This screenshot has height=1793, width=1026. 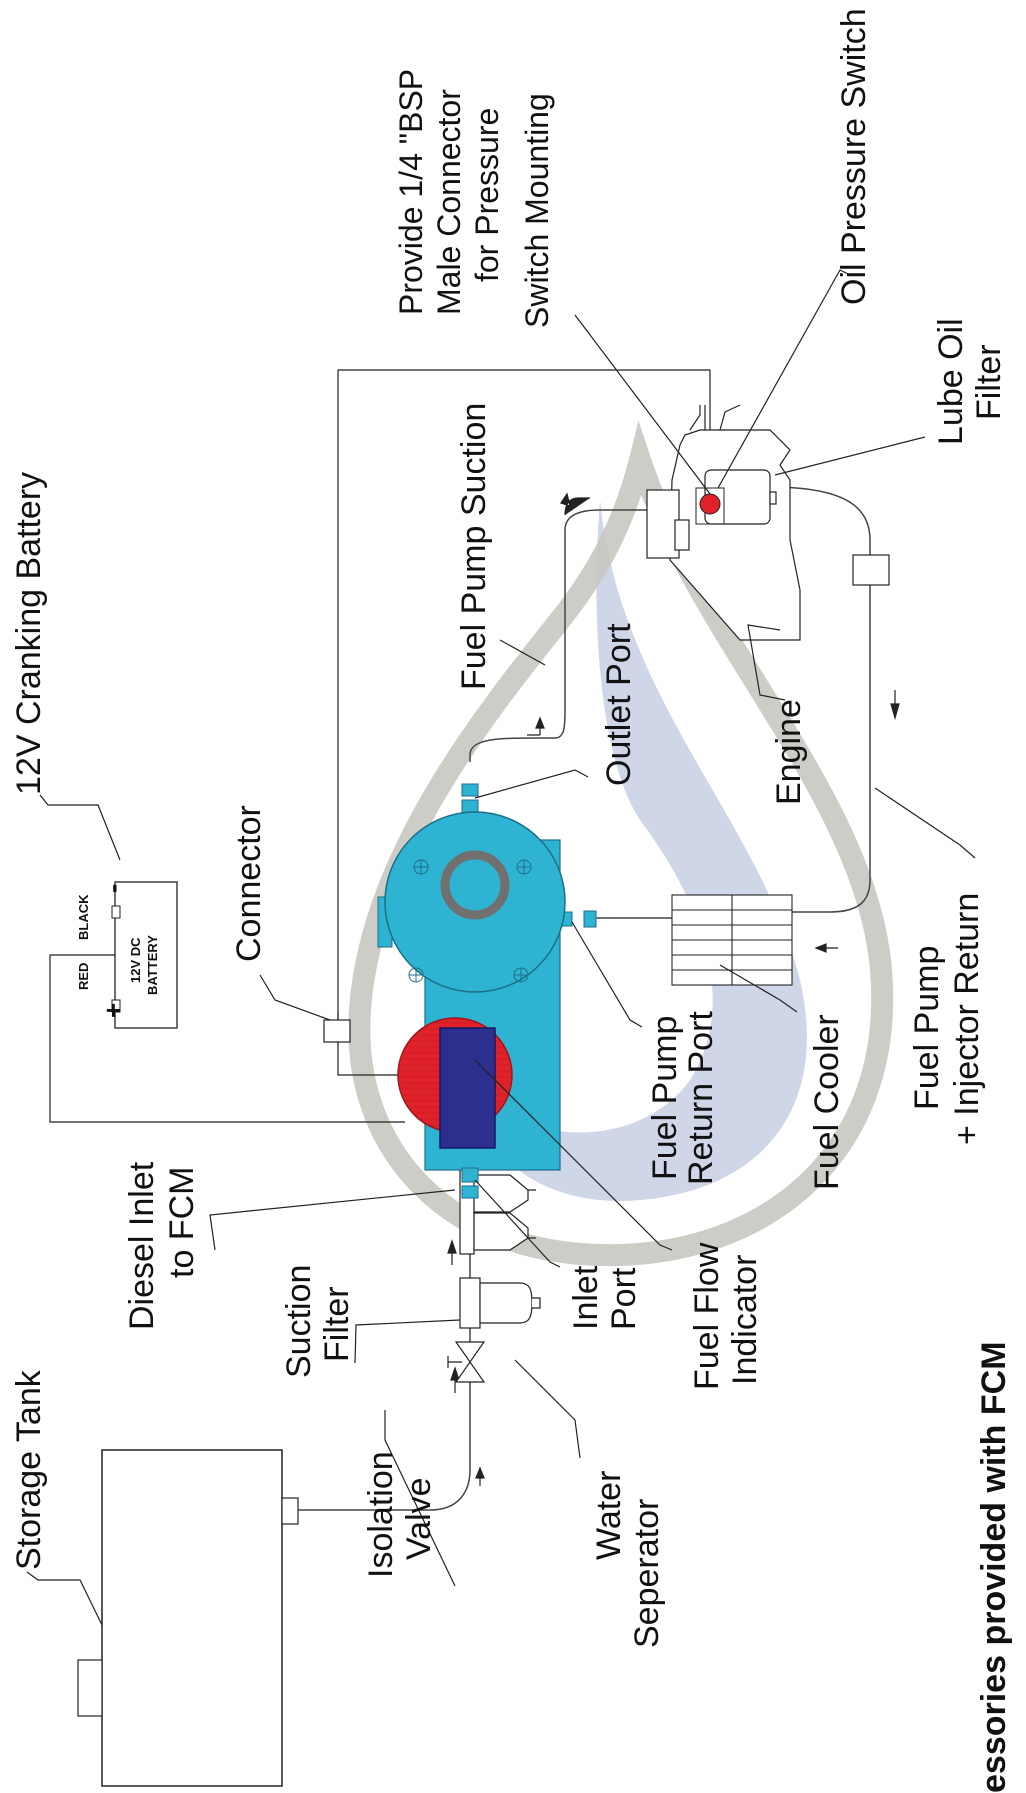 What do you see at coordinates (376, 1438) in the screenshot?
I see `tank-outlet-pipe` at bounding box center [376, 1438].